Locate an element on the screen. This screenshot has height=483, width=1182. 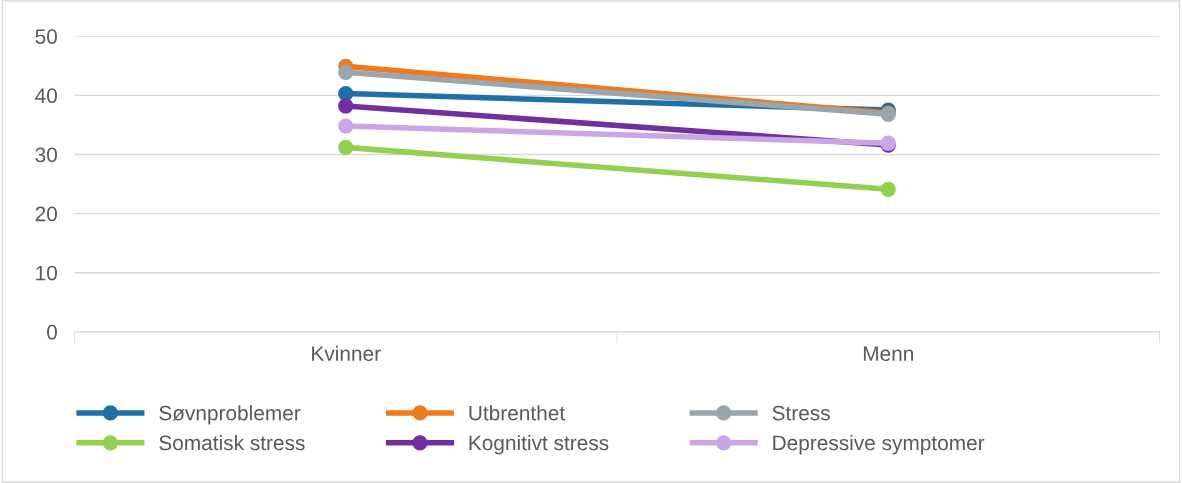
y-tick-label: 20 is located at coordinates (46, 214).